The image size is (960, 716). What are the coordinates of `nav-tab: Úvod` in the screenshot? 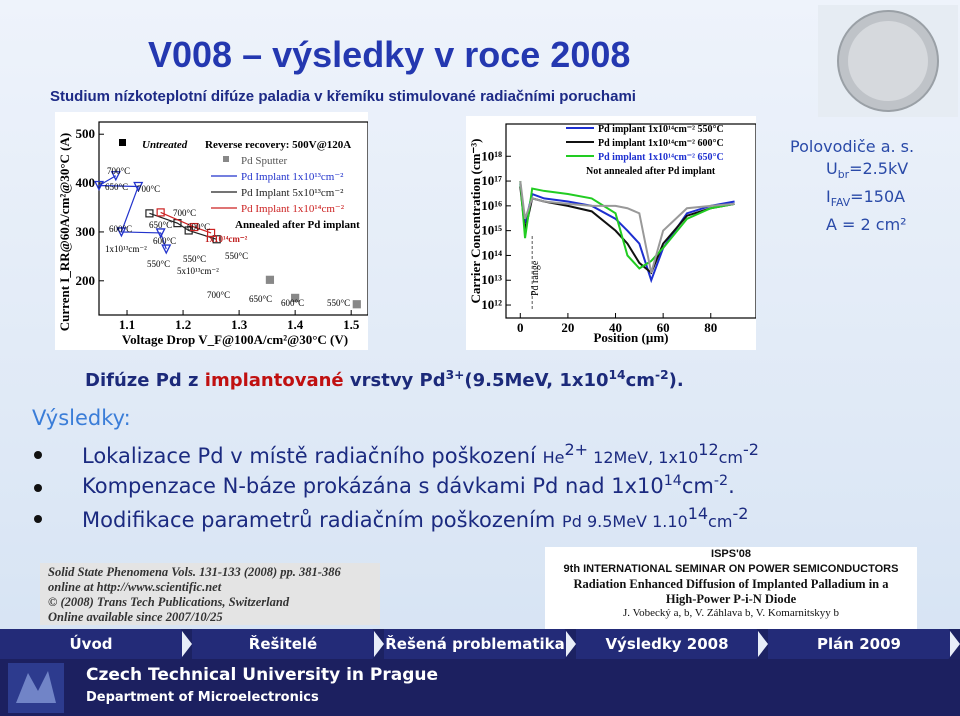 It's located at (96, 644).